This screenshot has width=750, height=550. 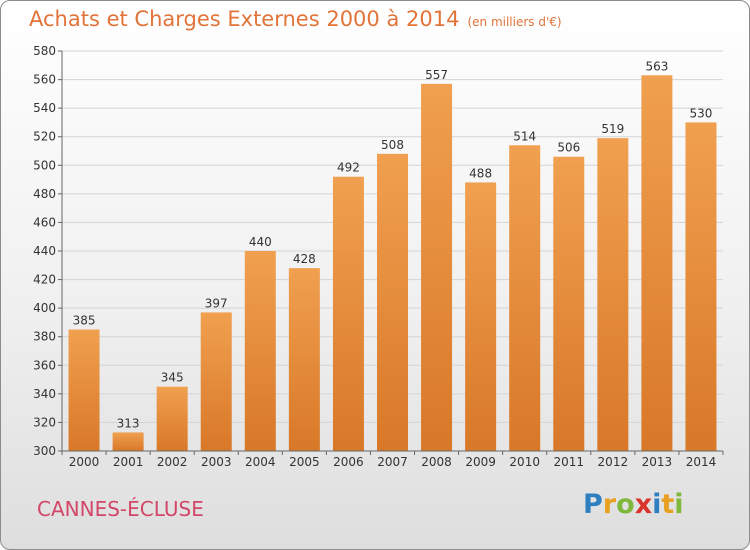 I want to click on logo-letter: x, so click(x=643, y=504).